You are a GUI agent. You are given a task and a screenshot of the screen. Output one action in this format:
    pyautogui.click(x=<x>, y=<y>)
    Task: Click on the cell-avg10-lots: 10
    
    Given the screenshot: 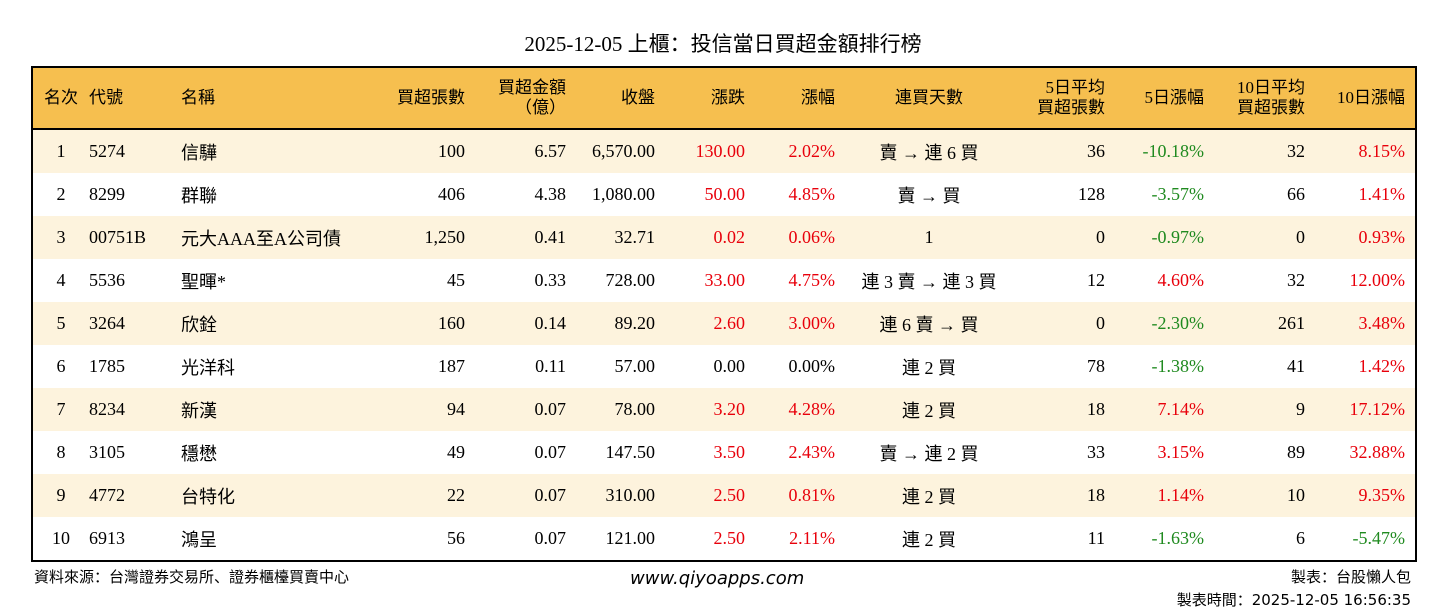 What is the action you would take?
    pyautogui.click(x=1264, y=495)
    